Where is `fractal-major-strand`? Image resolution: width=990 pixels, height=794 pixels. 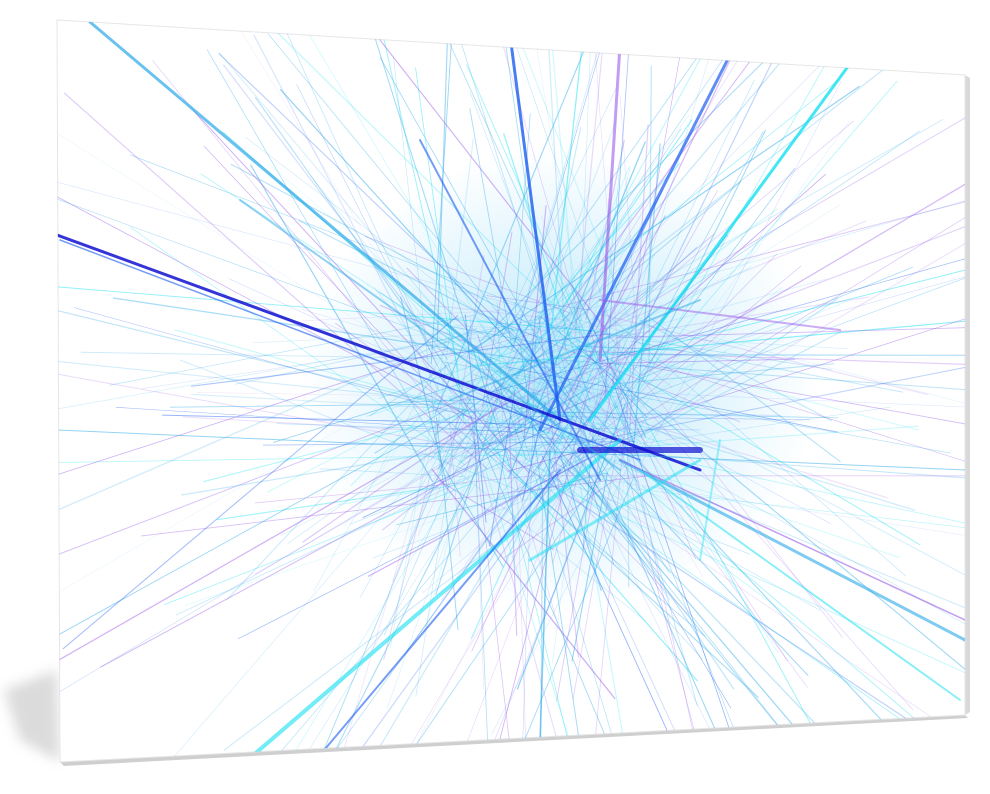
fractal-major-strand is located at coordinates (792, 540).